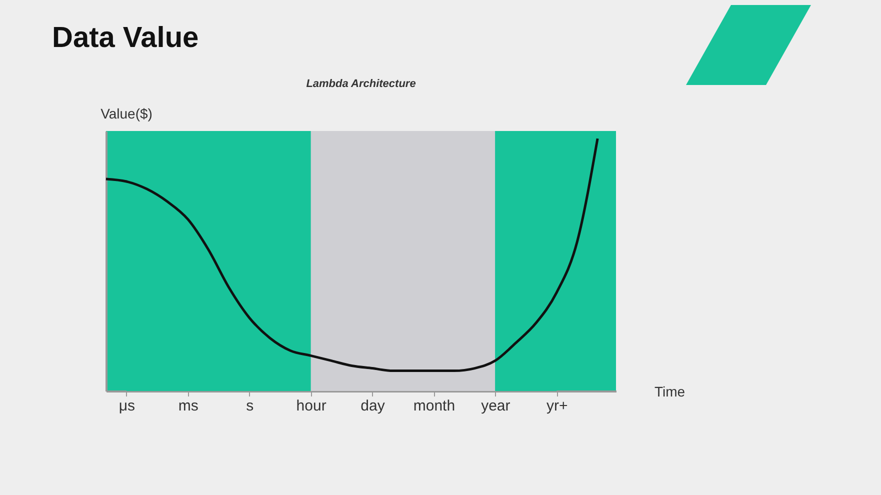  What do you see at coordinates (495, 406) in the screenshot?
I see `x-tick-label: year` at bounding box center [495, 406].